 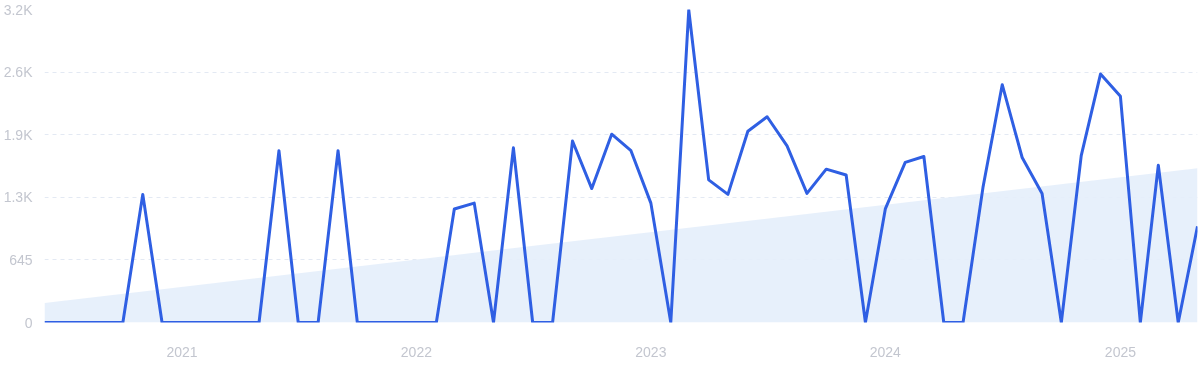 I want to click on x-tick-label: 2024, so click(x=885, y=351).